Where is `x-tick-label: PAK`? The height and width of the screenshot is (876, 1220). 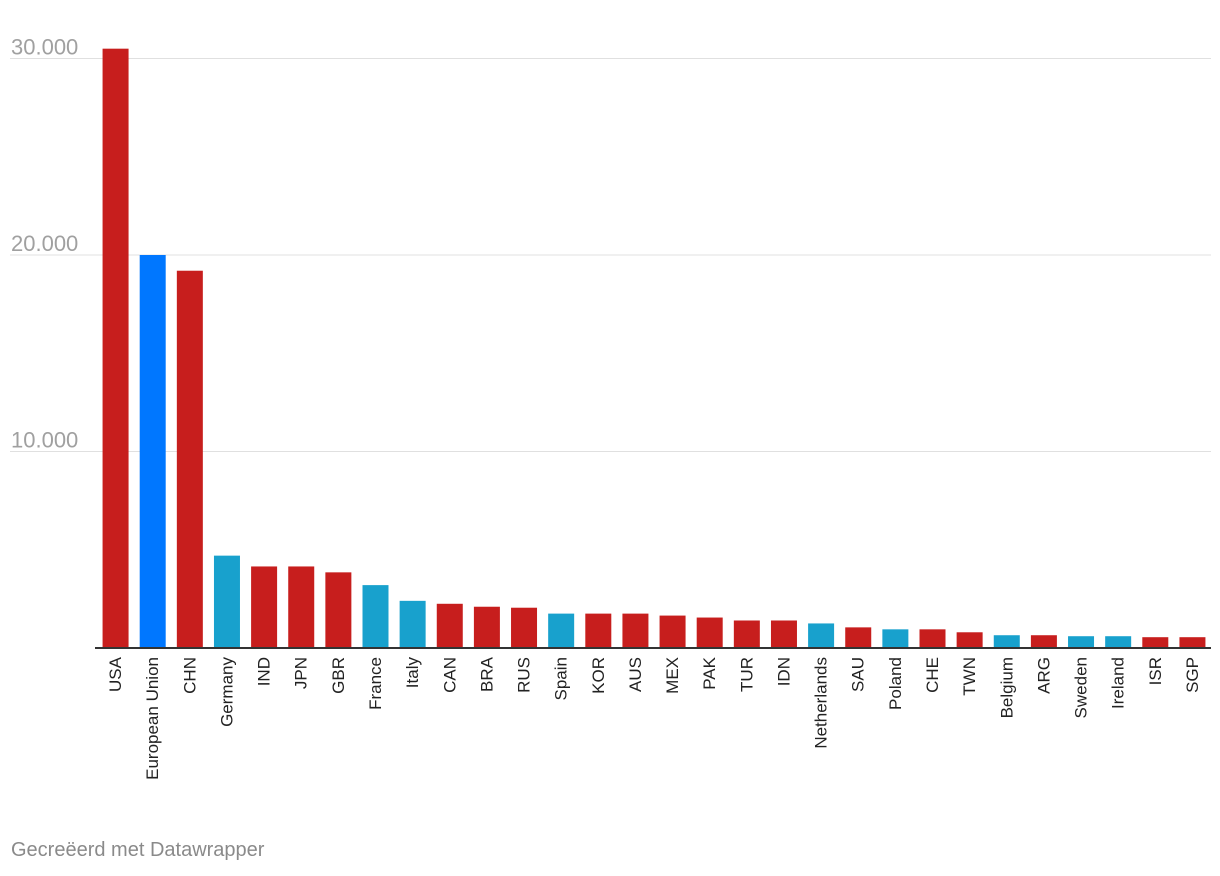
x-tick-label: PAK is located at coordinates (709, 672).